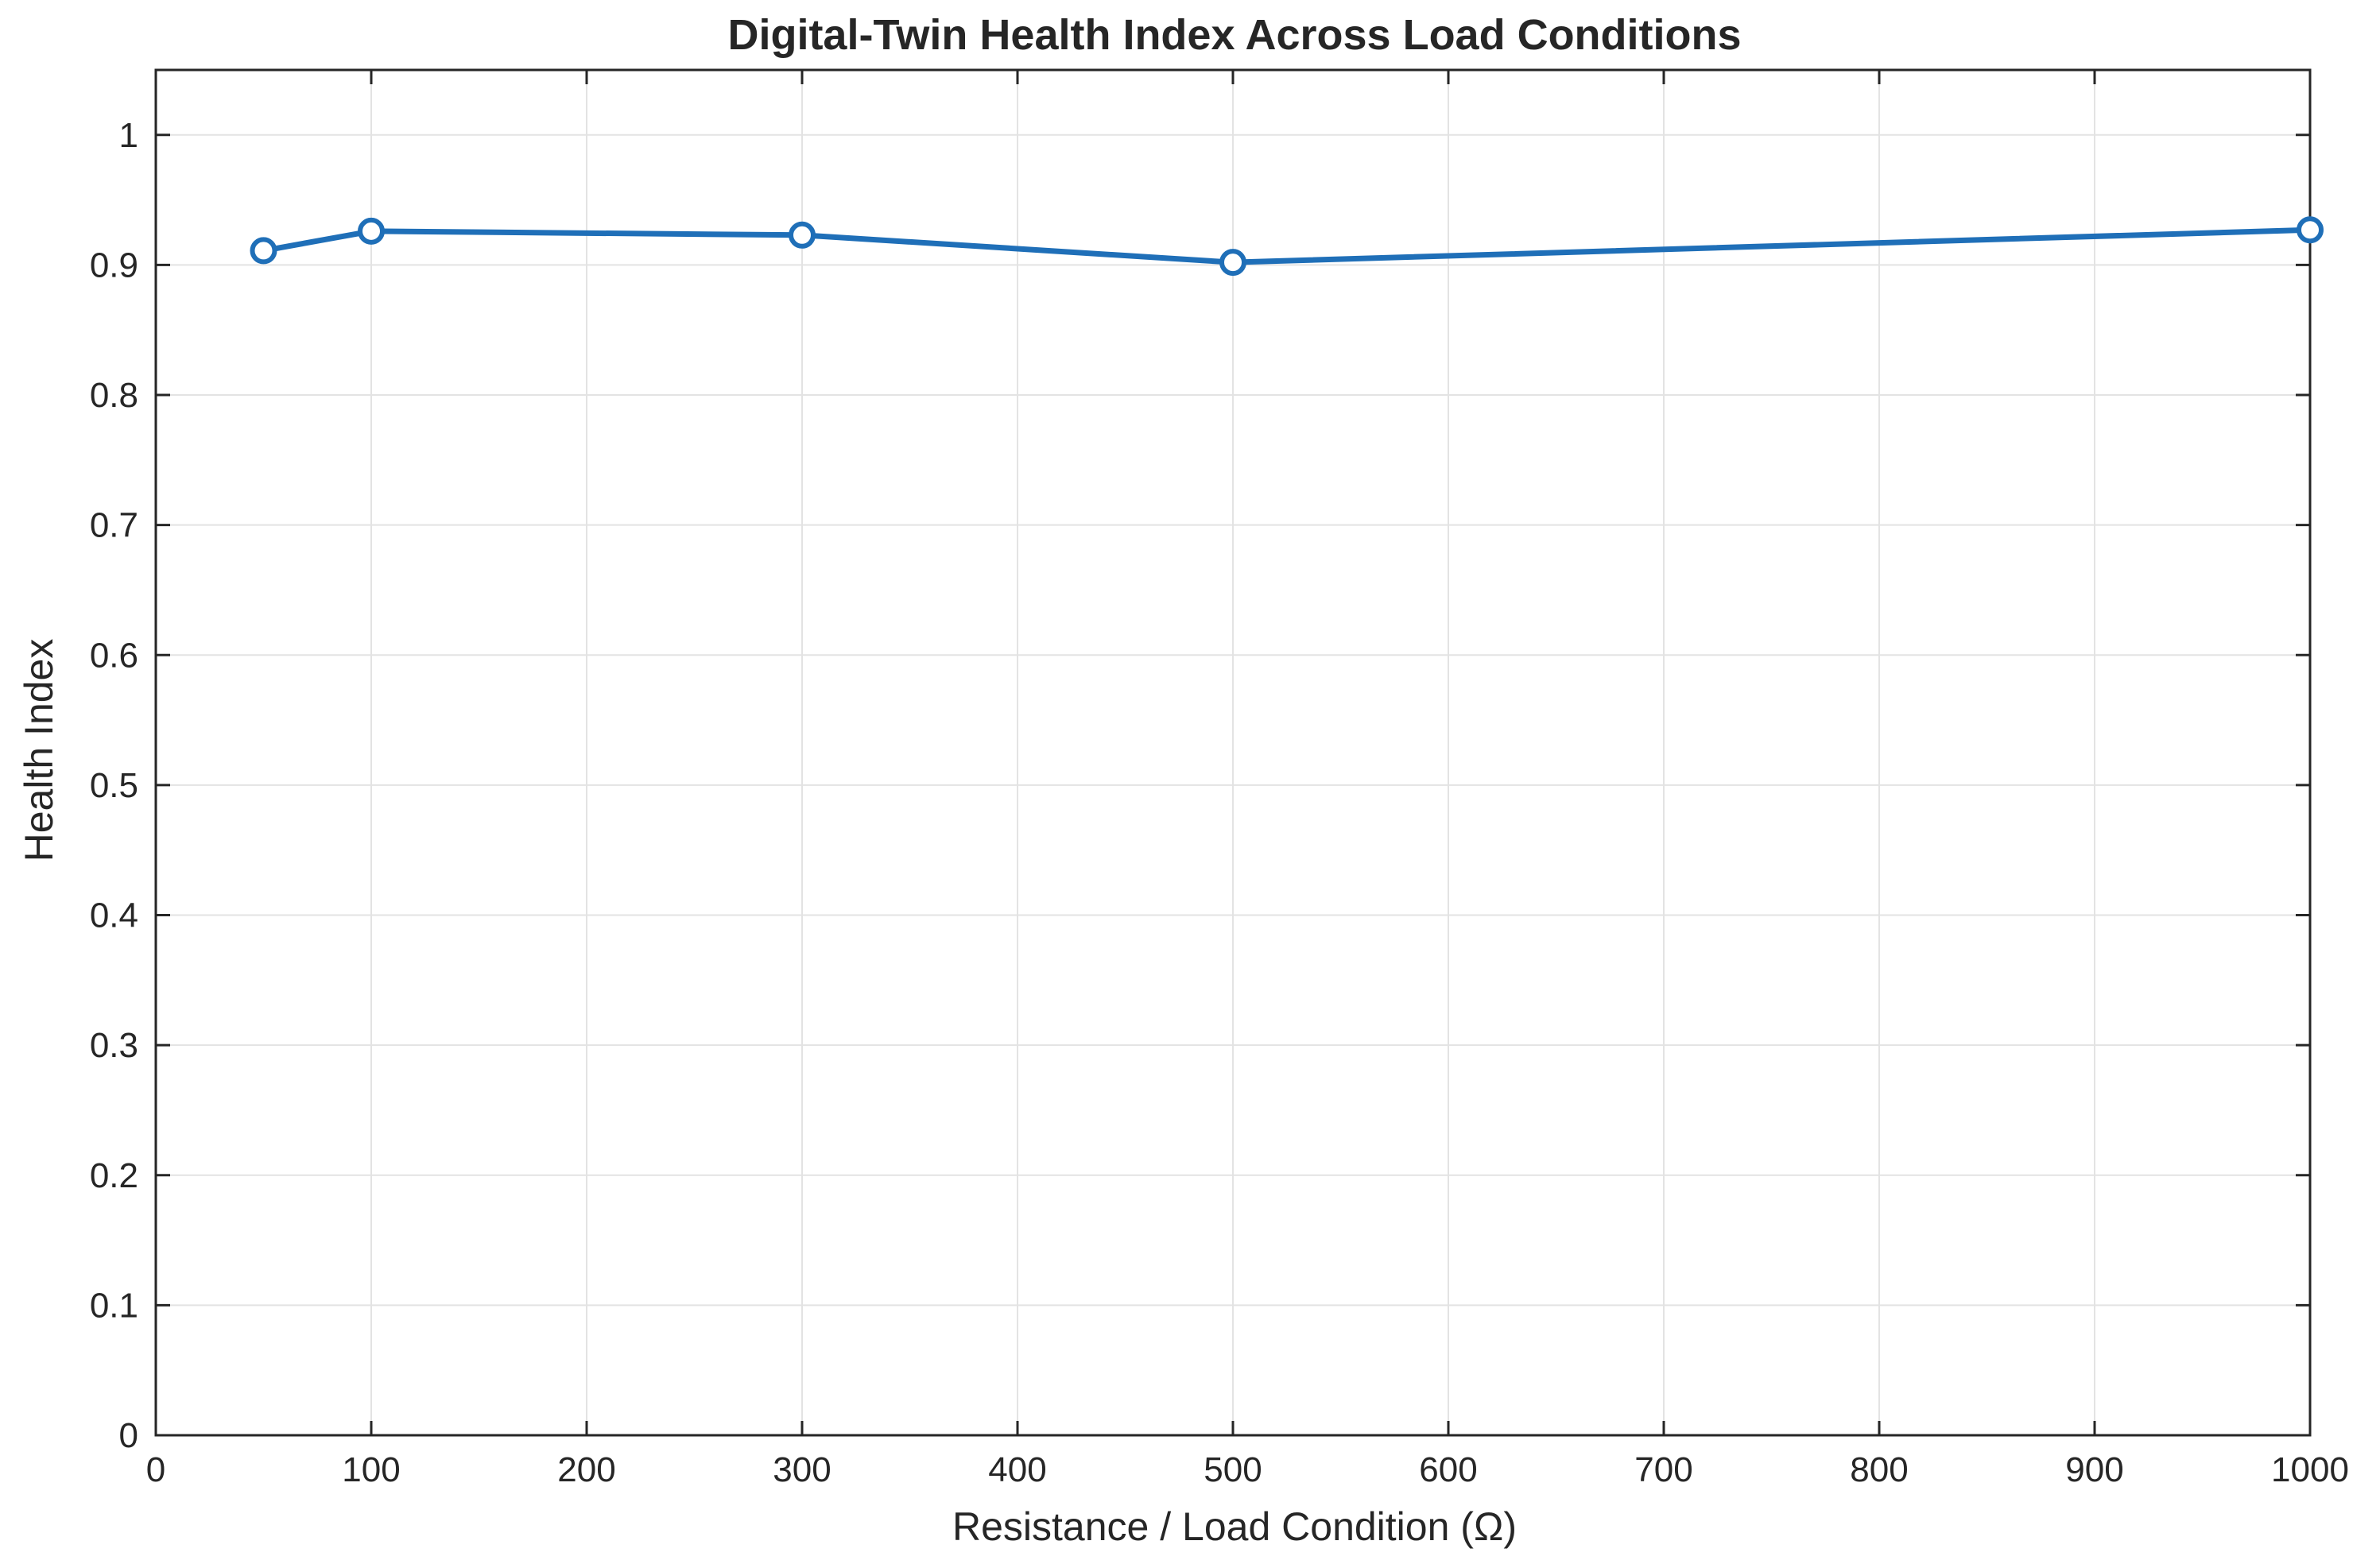  What do you see at coordinates (1663, 1469) in the screenshot?
I see `x-tick-label: 700` at bounding box center [1663, 1469].